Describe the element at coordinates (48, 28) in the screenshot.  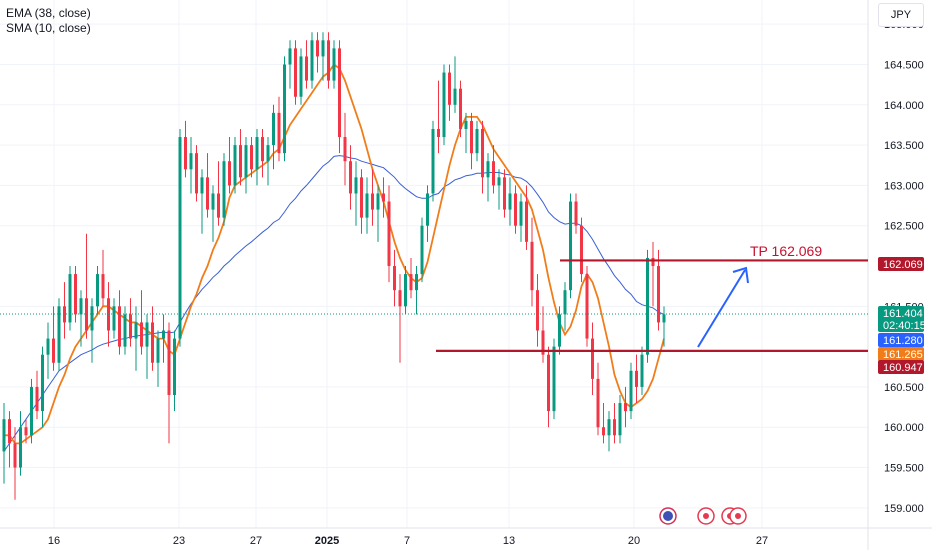
I see `sma-legend-label: SMA (10, close)` at that location.